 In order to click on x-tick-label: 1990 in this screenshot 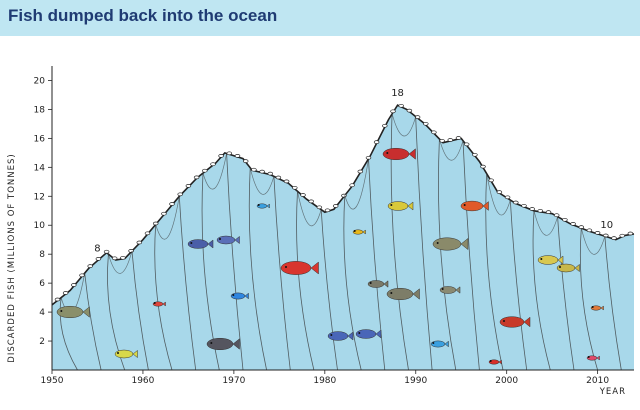, I will do `click(415, 381)`.